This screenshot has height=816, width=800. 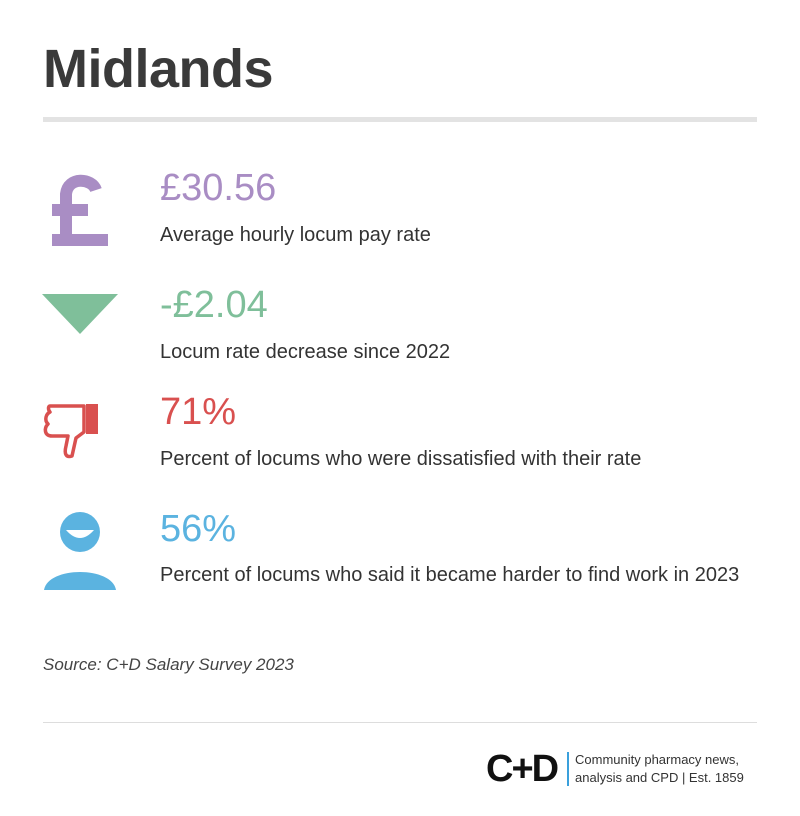 I want to click on tagline: Community pharmacy news,, so click(x=657, y=759).